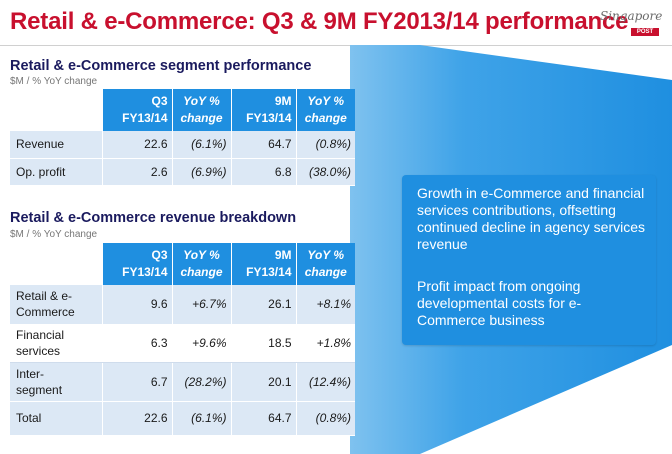 The height and width of the screenshot is (454, 672). What do you see at coordinates (137, 172) in the screenshot?
I see `q3-value: 2.6` at bounding box center [137, 172].